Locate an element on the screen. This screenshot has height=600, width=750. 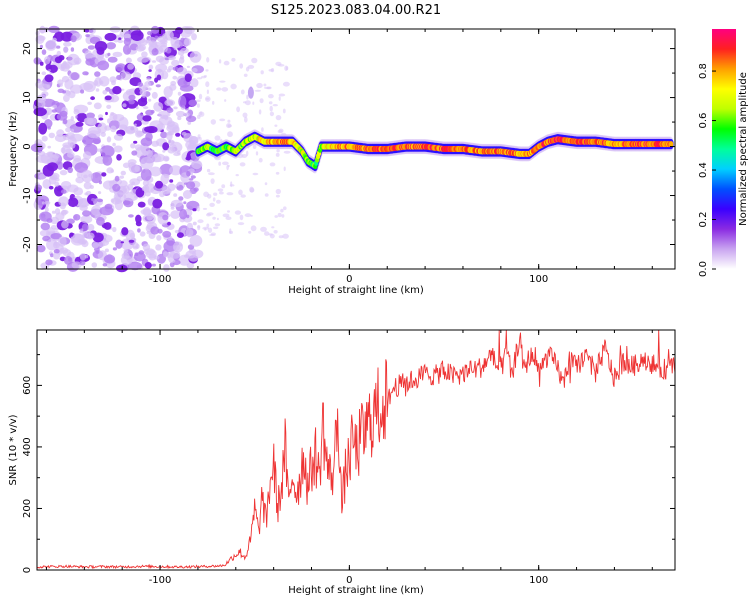
snr-y-tick-label: 200 is located at coordinates (27, 508).